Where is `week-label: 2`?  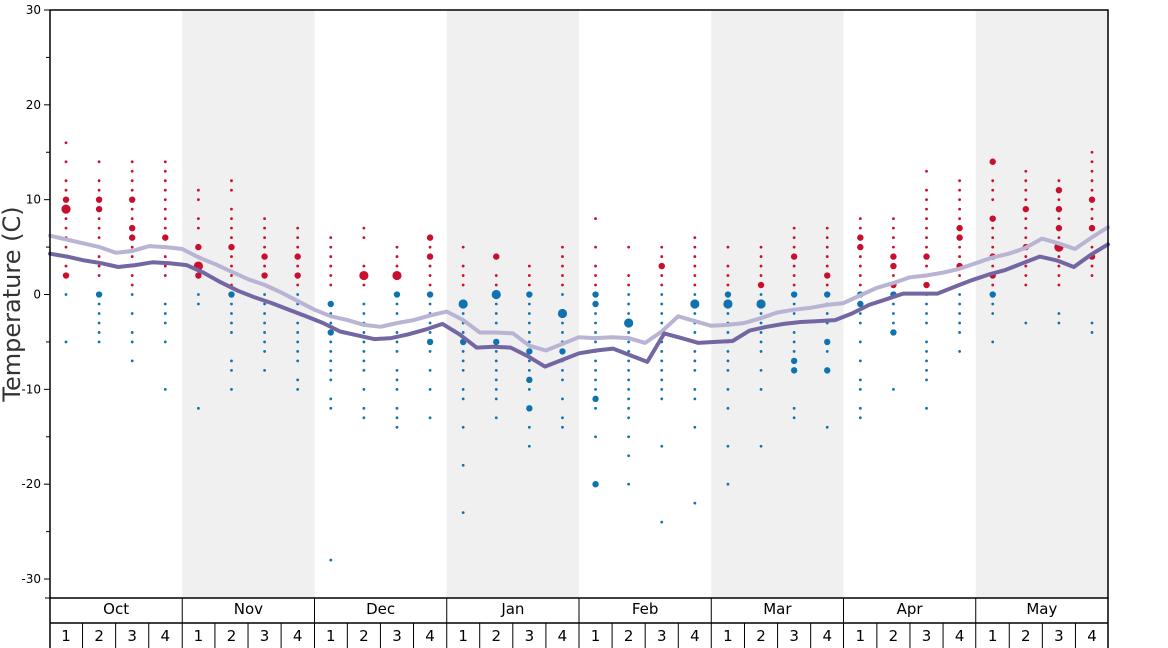 week-label: 2 is located at coordinates (894, 636).